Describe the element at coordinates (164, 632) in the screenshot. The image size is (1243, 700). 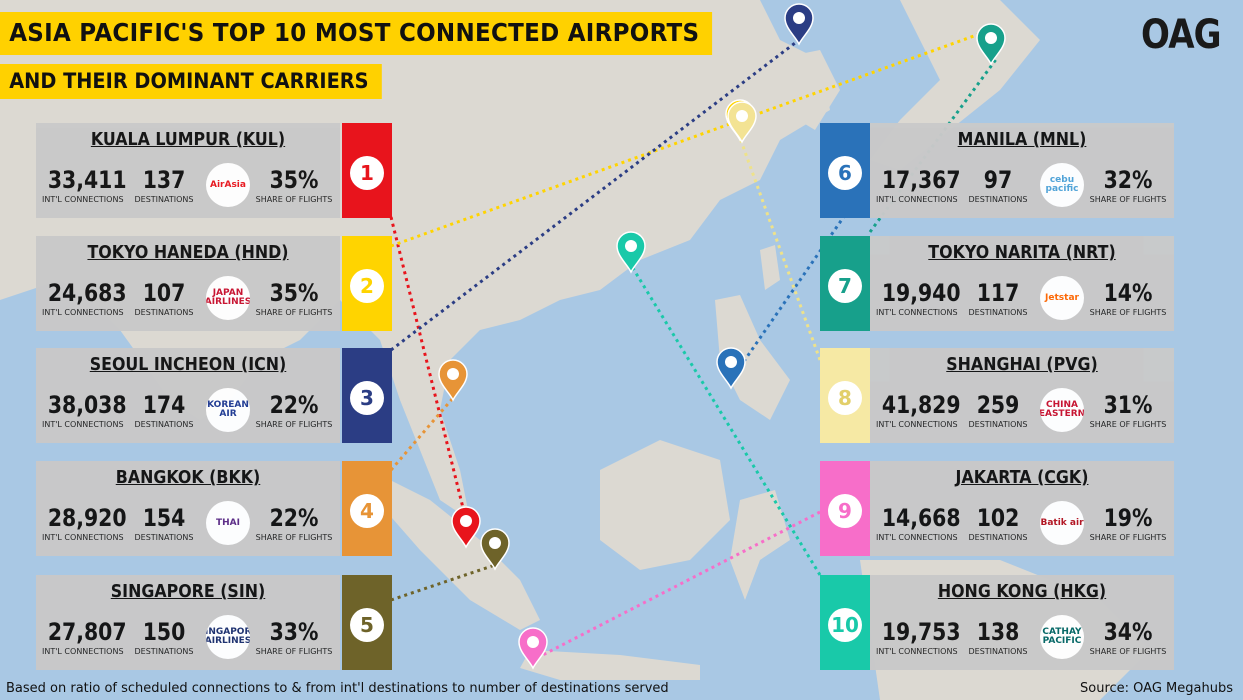
I see `destinations-value: 150` at that location.